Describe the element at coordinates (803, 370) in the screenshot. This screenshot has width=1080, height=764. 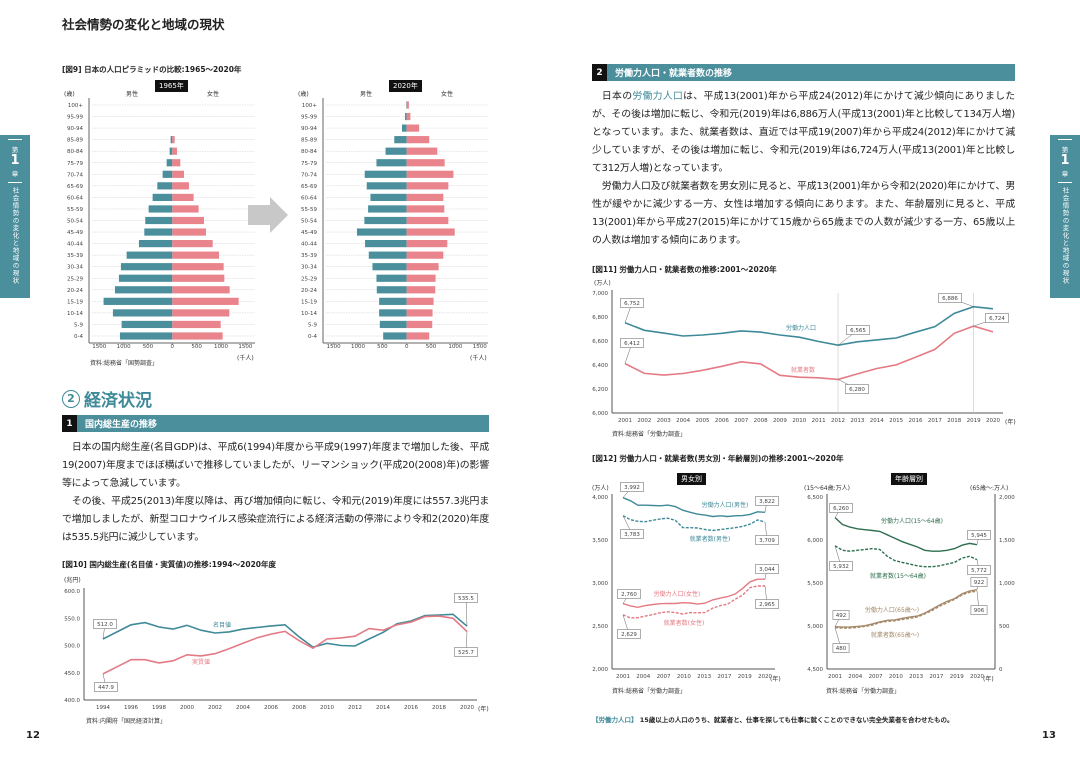
I see `fig11-series-label: 就業者数` at that location.